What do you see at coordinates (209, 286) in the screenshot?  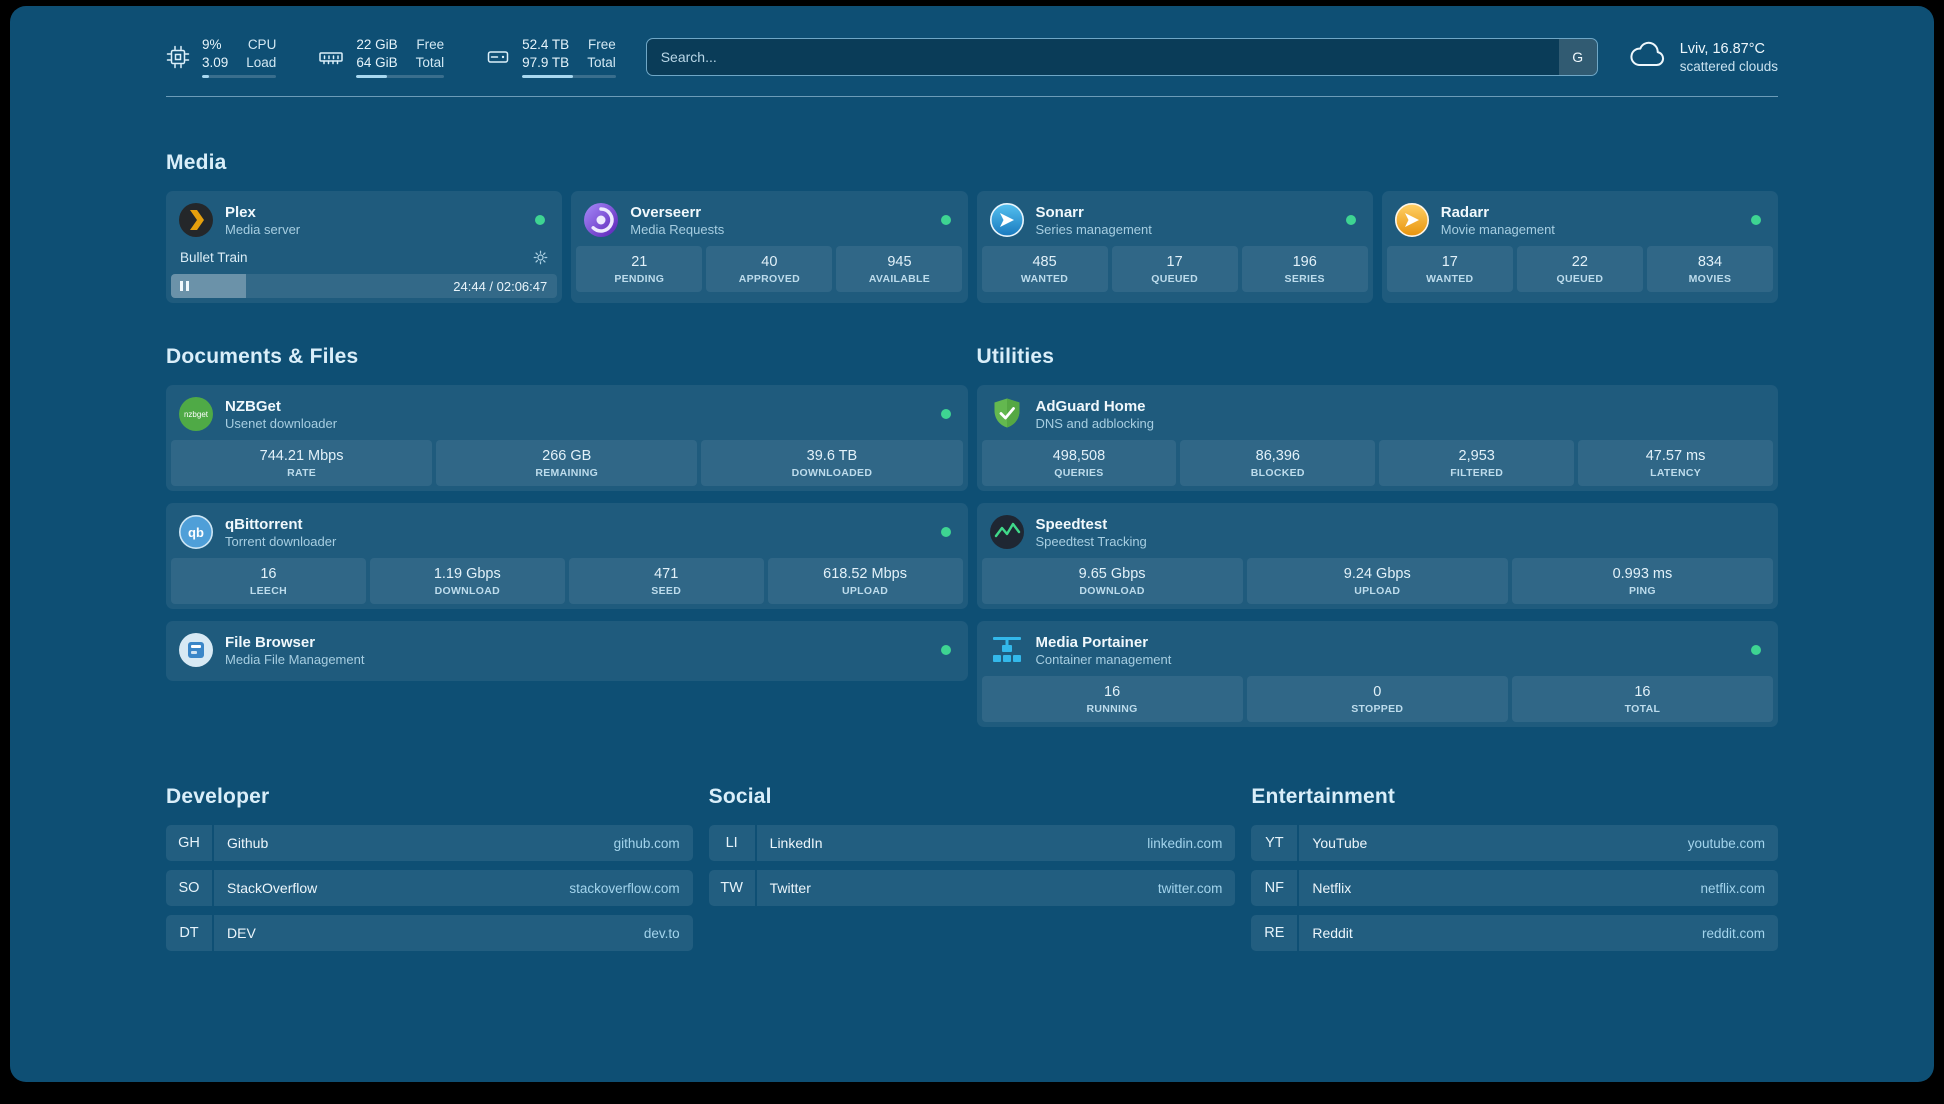 I see `playback-progress-fill` at bounding box center [209, 286].